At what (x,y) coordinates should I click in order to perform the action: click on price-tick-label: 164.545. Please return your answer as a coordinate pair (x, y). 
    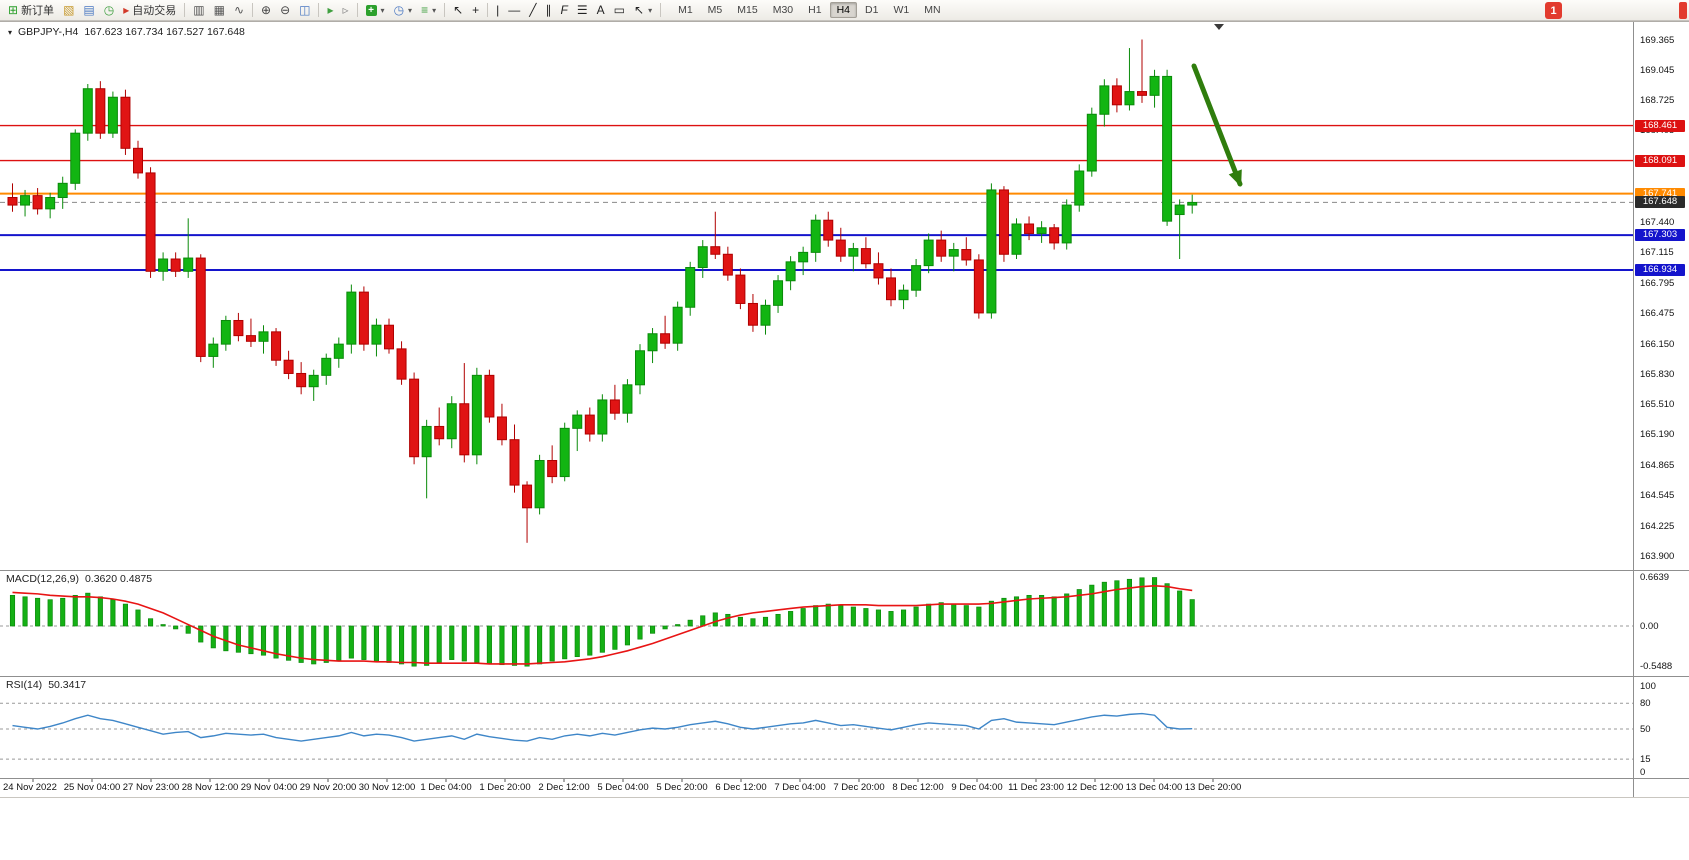
    Looking at the image, I should click on (1657, 496).